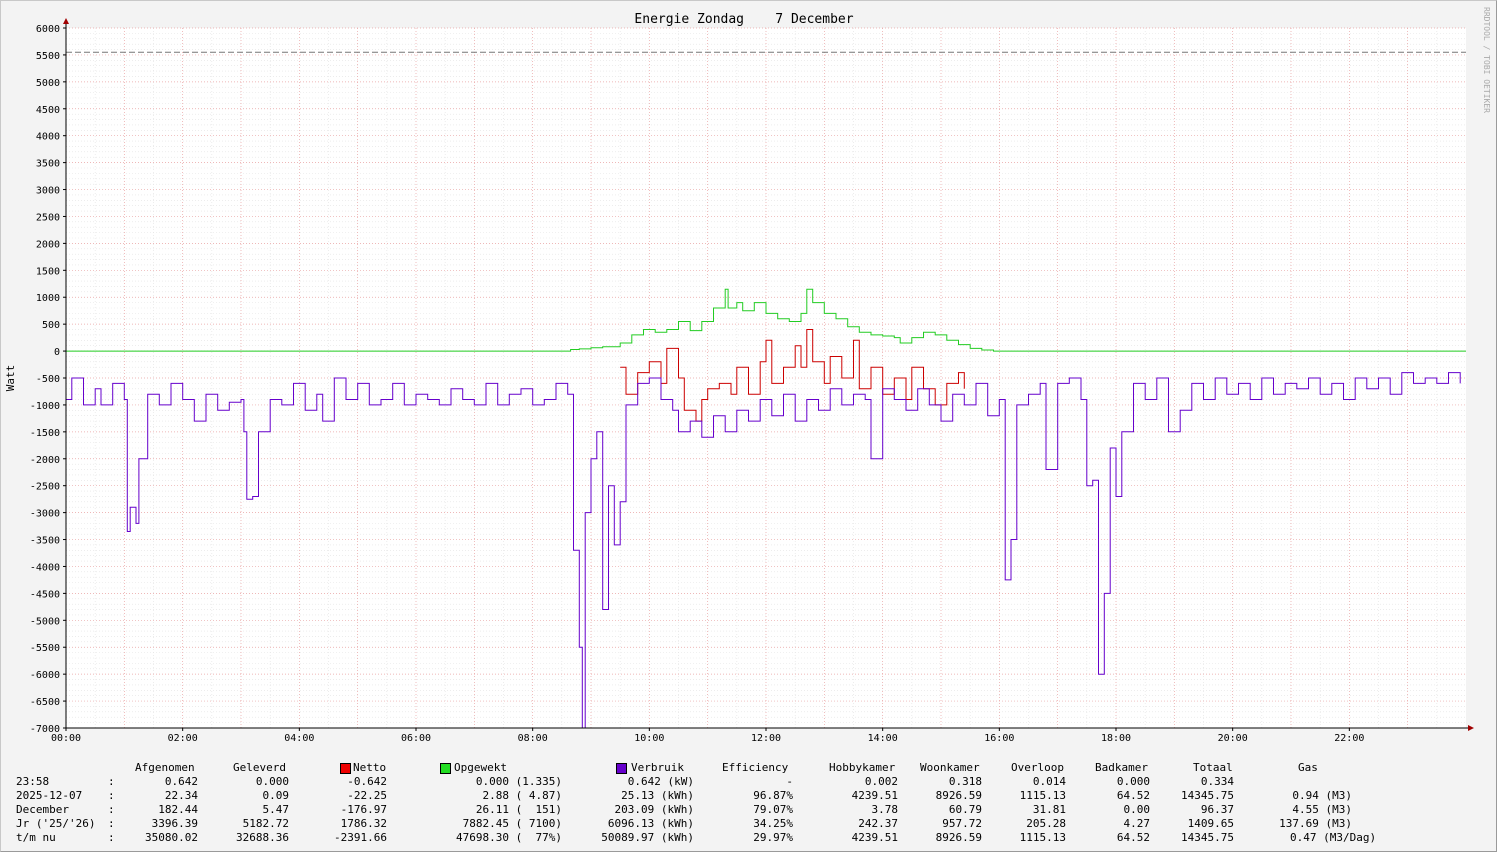 Image resolution: width=1497 pixels, height=852 pixels. What do you see at coordinates (416, 738) in the screenshot?
I see `x-tick-label: 06:00` at bounding box center [416, 738].